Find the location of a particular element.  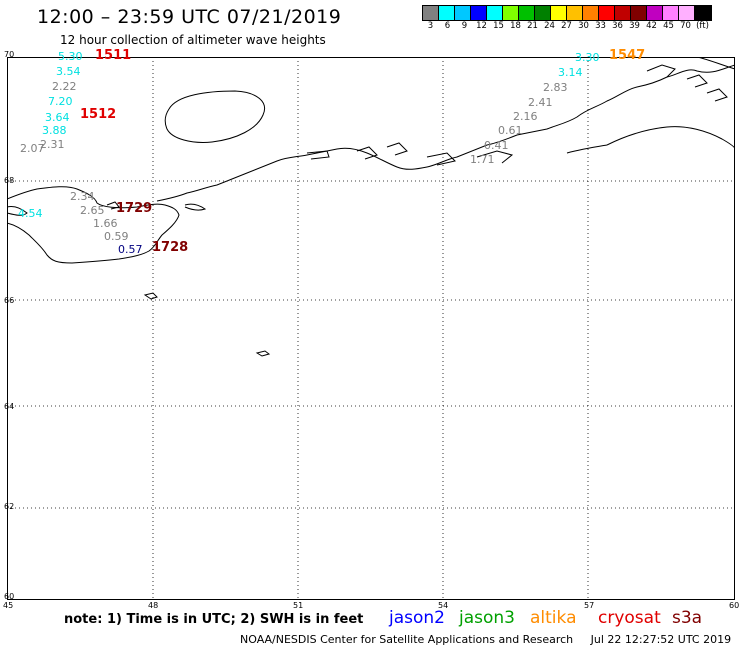

wave-height-value: 3.14 is located at coordinates (570, 72).